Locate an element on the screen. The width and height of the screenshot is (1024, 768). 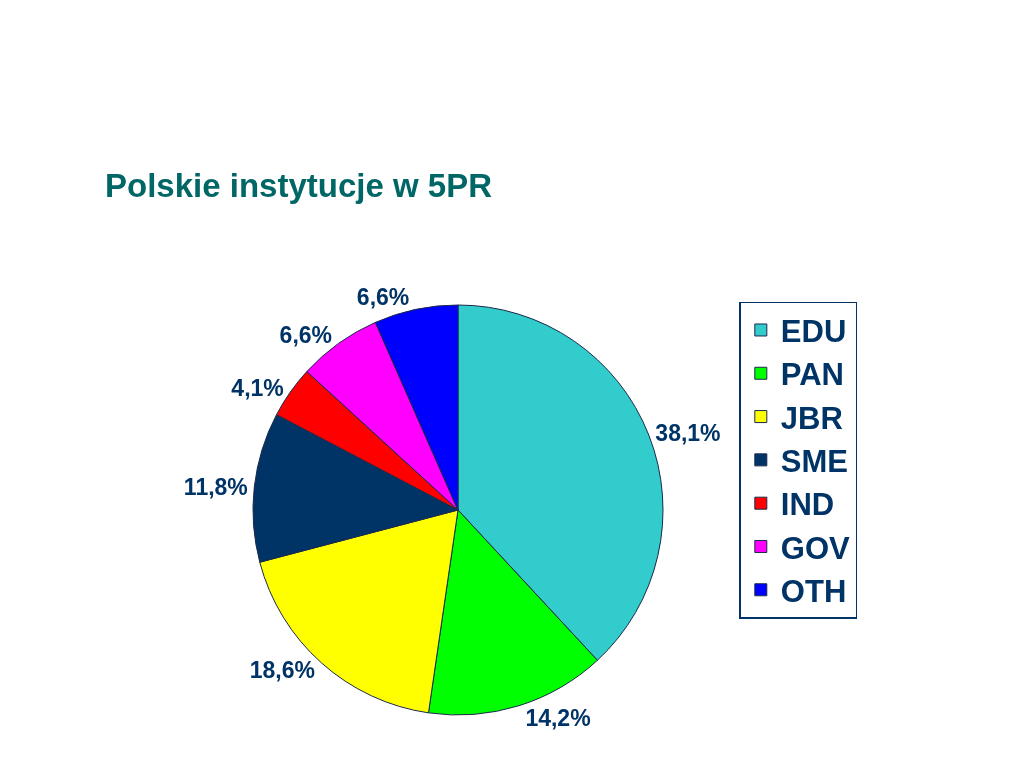
data-label: 14,2% is located at coordinates (558, 717).